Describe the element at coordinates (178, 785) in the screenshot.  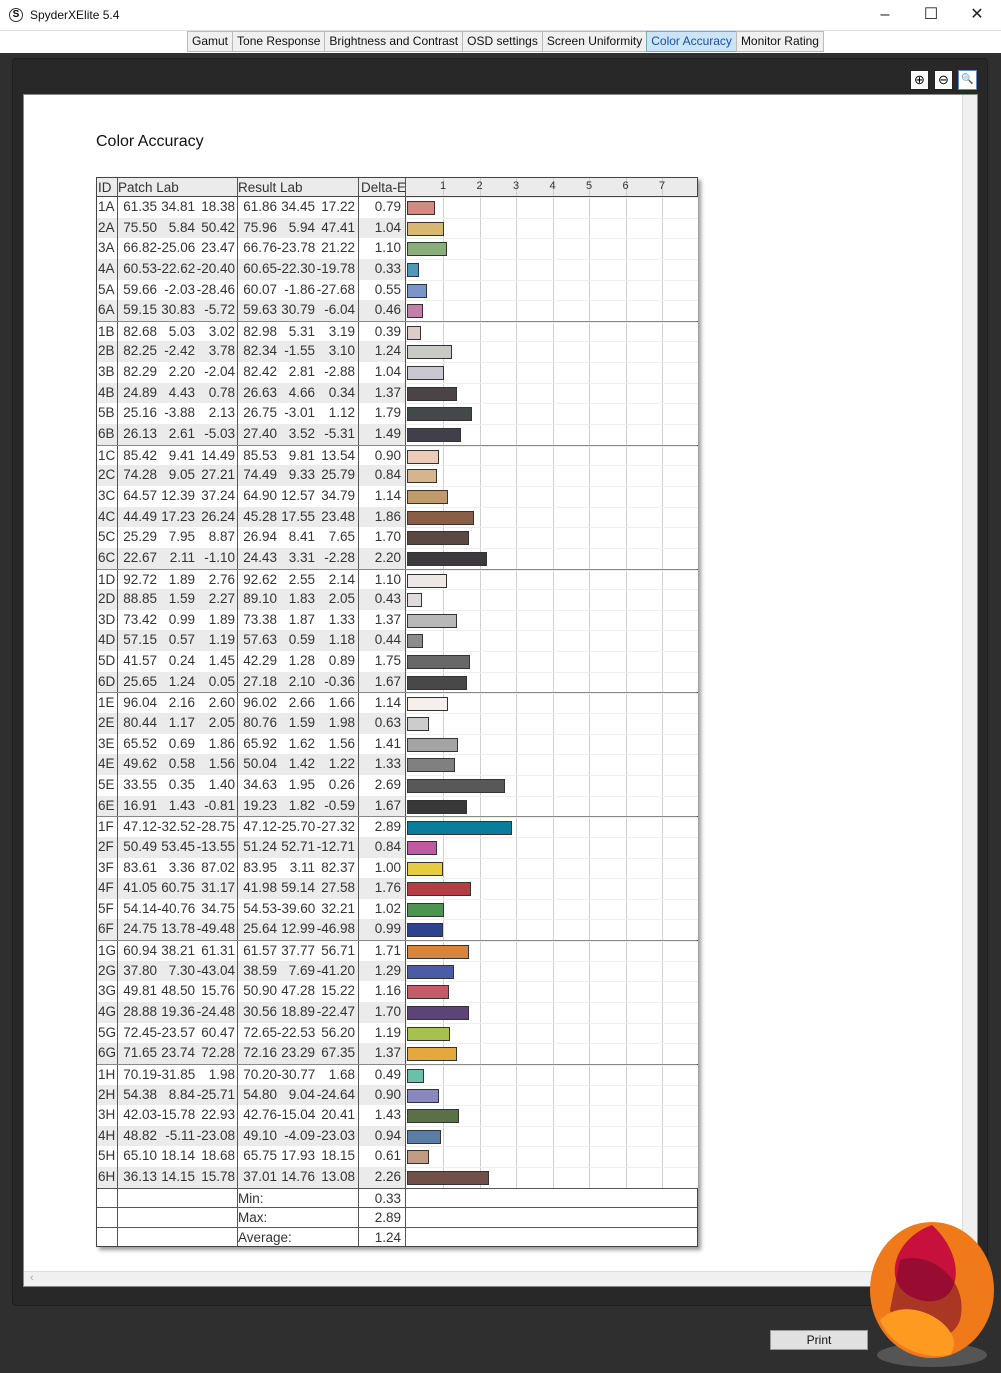
I see `patch-lab: 33.55 0.35 1.40` at that location.